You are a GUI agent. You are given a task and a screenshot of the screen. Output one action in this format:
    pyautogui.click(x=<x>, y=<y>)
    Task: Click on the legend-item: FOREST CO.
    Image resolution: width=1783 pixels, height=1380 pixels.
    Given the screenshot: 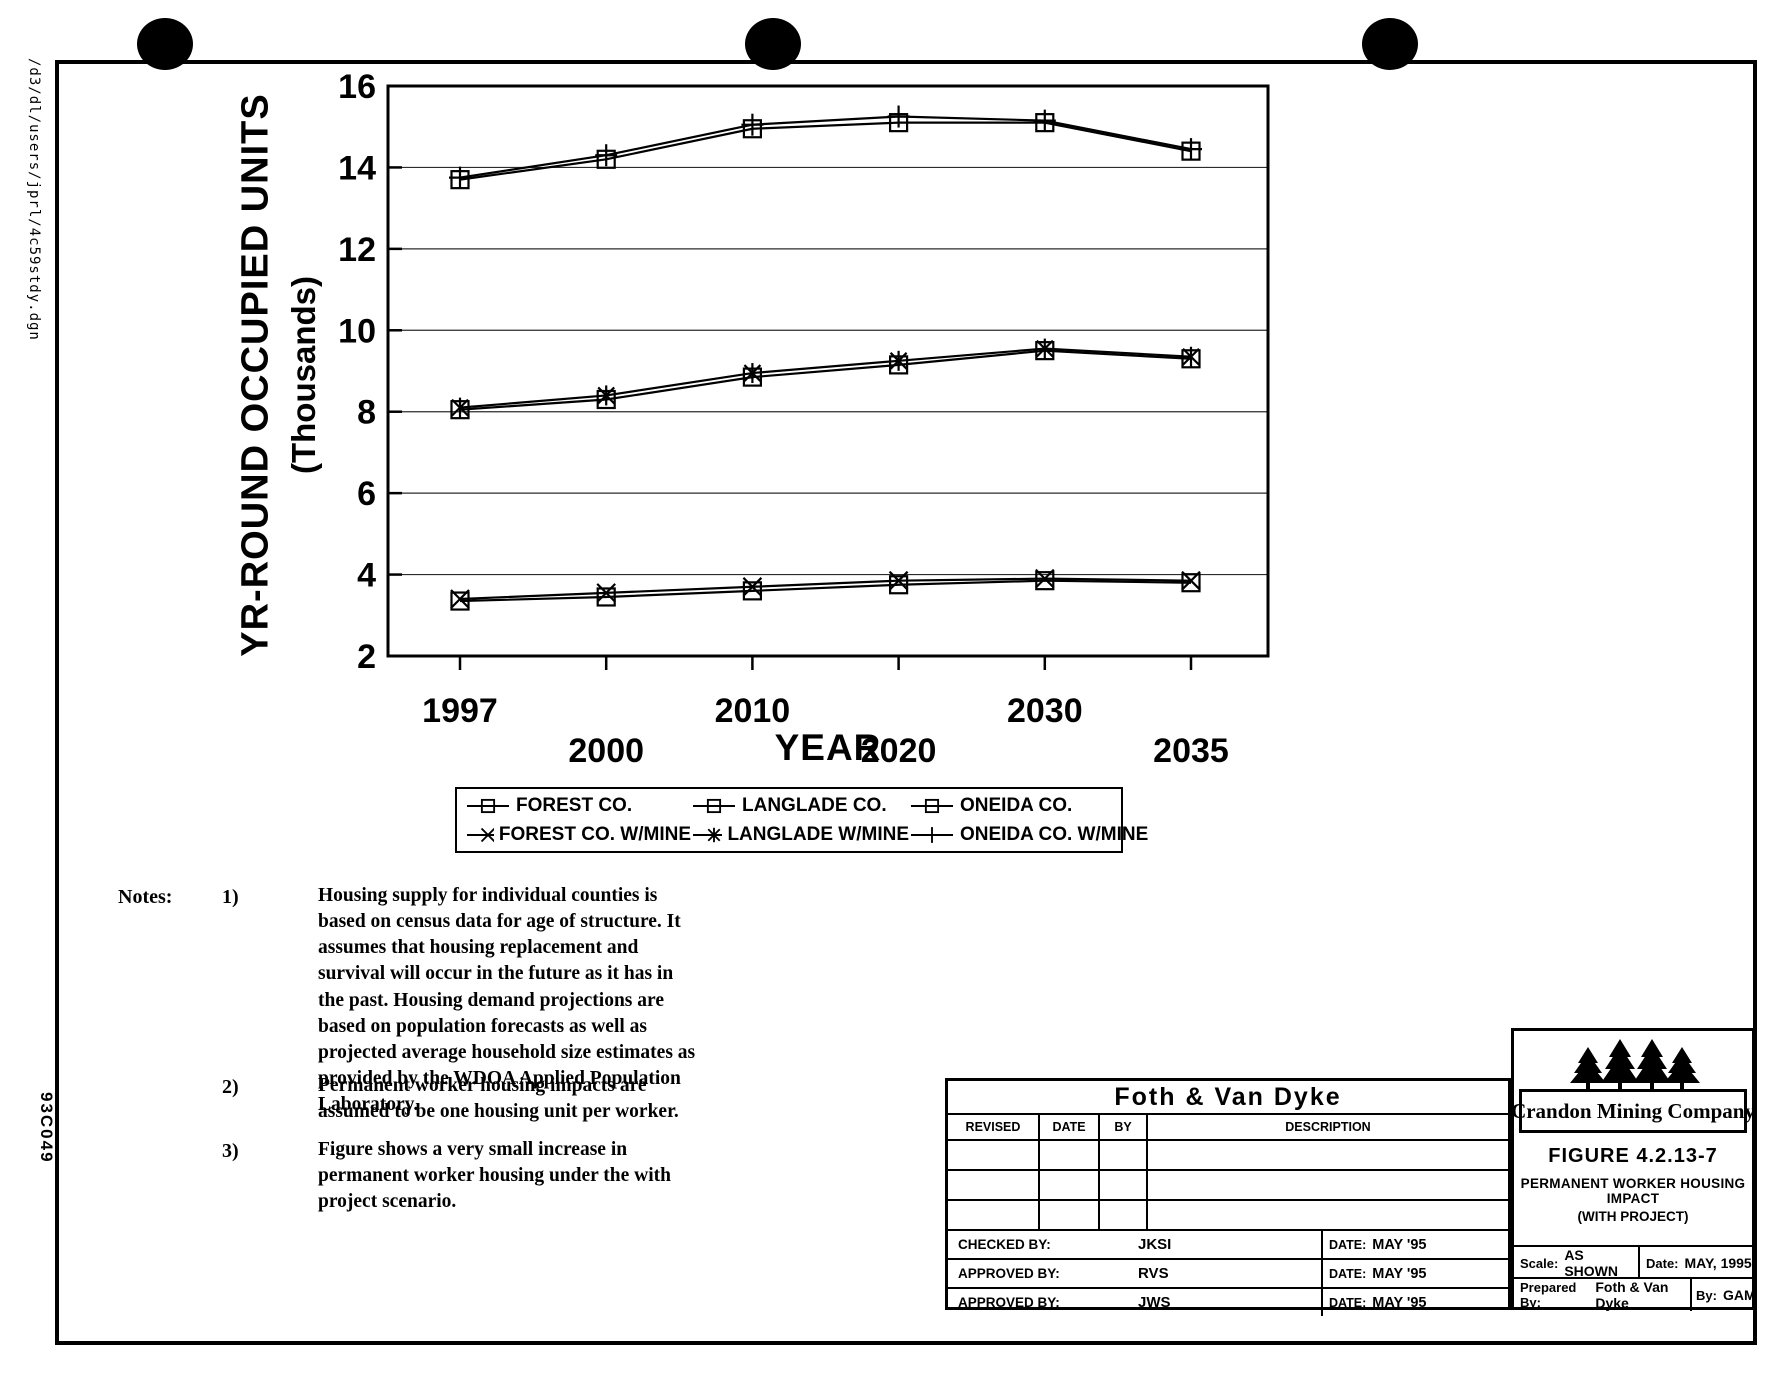 What is the action you would take?
    pyautogui.click(x=578, y=805)
    